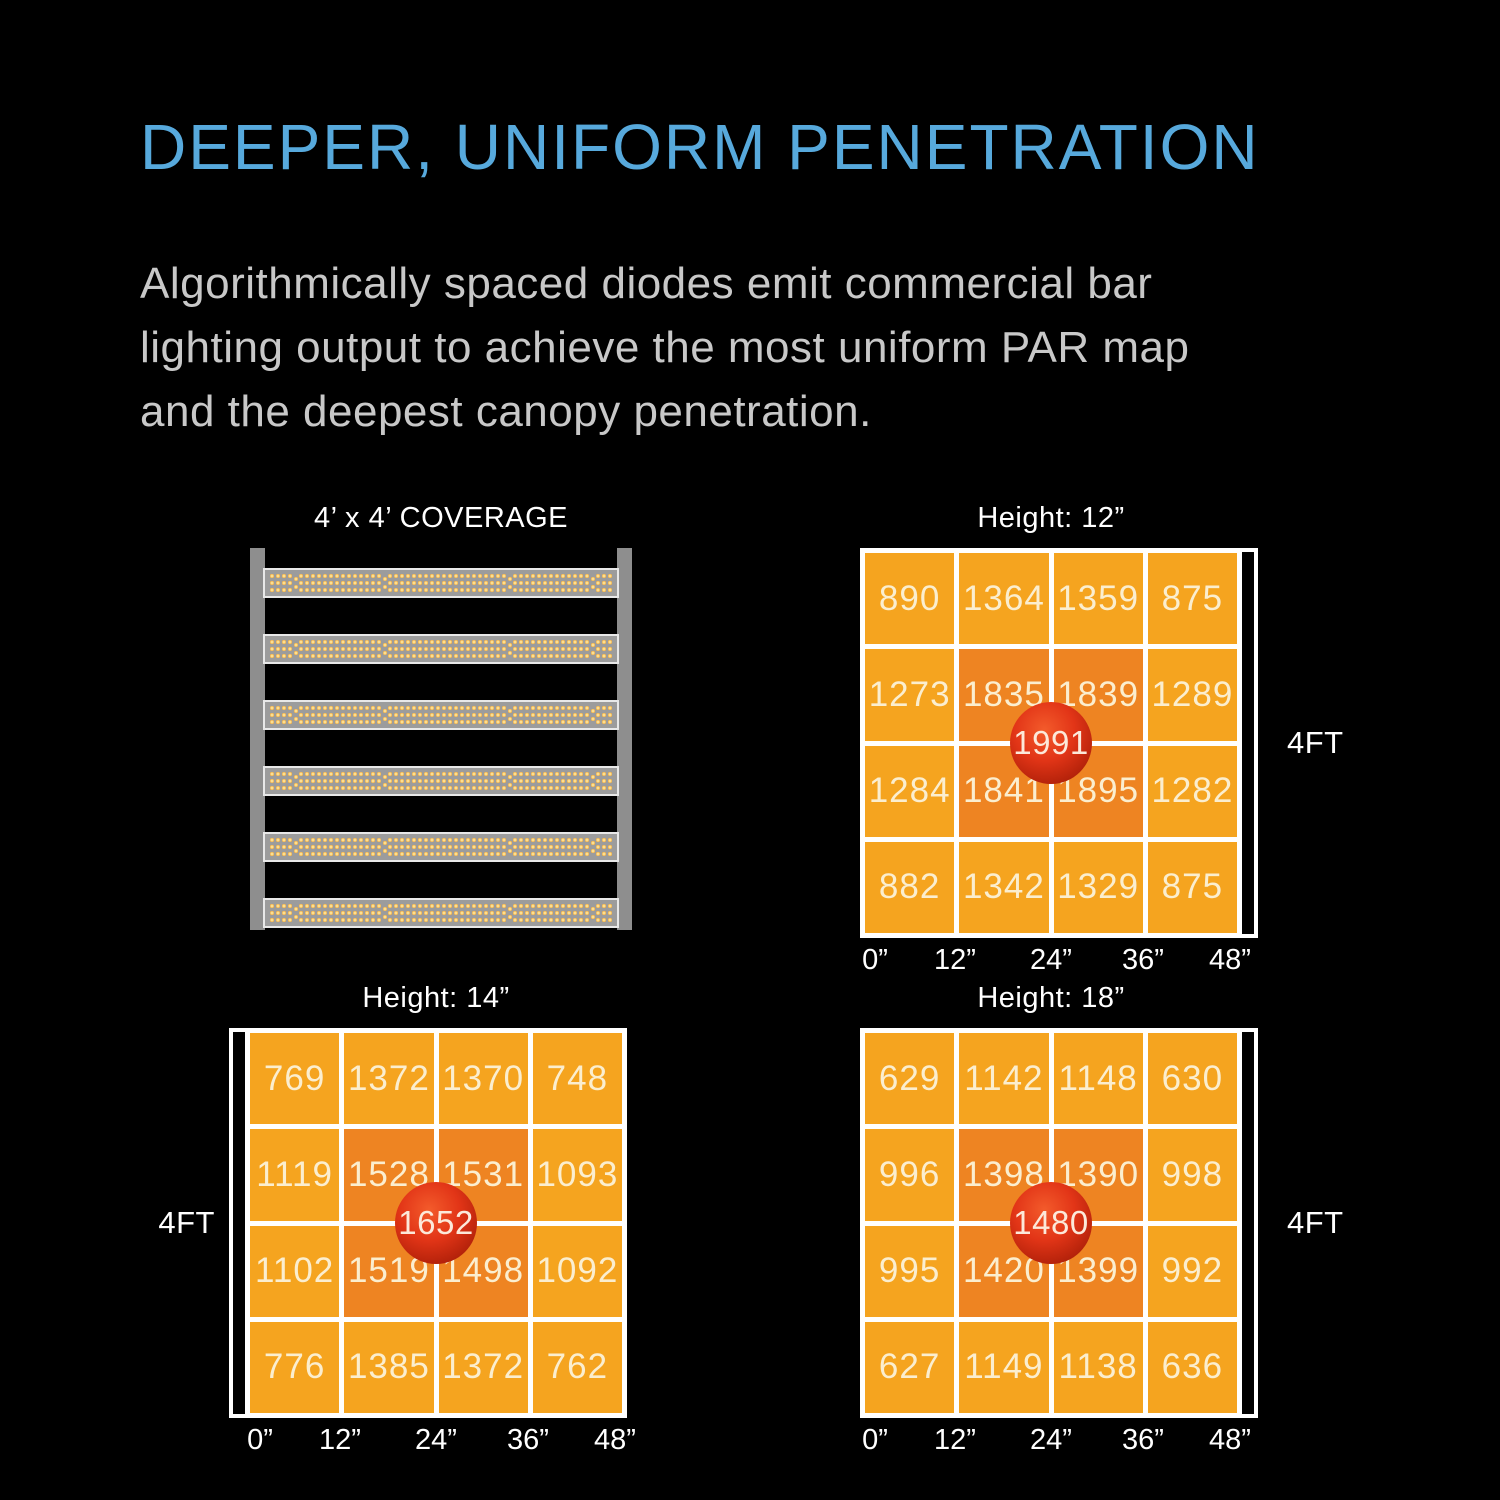 This screenshot has width=1500, height=1500. I want to click on light-fixture-diagram, so click(441, 739).